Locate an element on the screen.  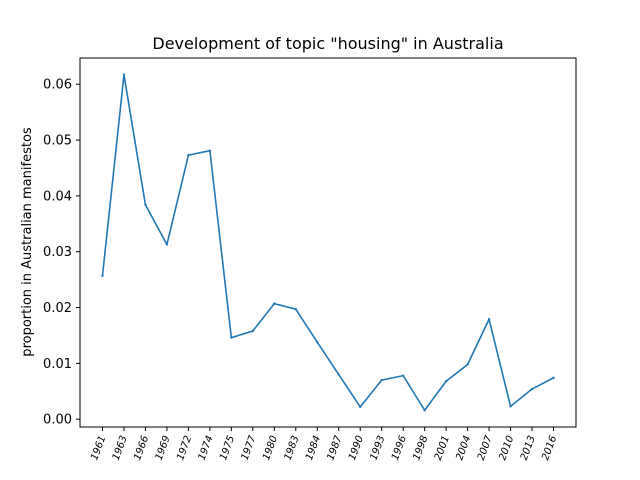
x-tick-label: 1969 is located at coordinates (163, 448).